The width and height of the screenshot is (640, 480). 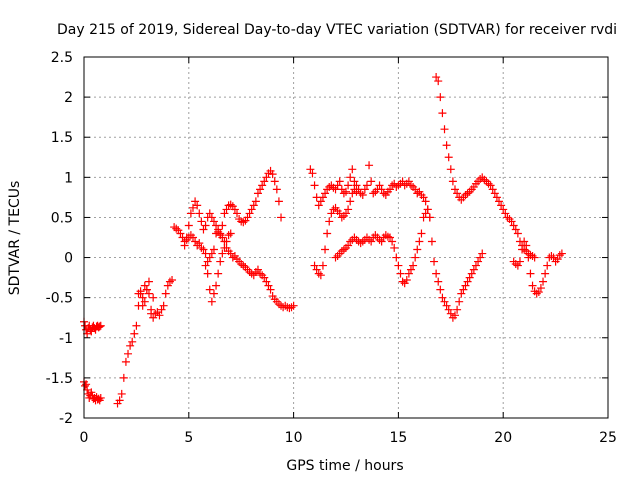 What do you see at coordinates (59, 238) in the screenshot?
I see `y-axis-tick-labels: -2 -1.5 -1 -0.5 0 0.5 1 1.5 2 2.5` at bounding box center [59, 238].